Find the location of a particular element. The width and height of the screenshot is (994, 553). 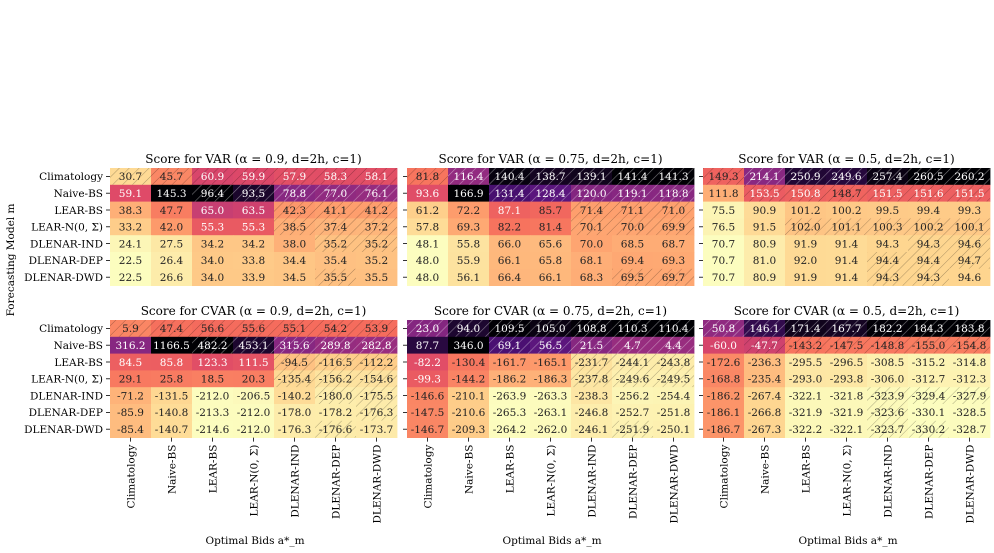

cell-value: 4.4 is located at coordinates (673, 346).